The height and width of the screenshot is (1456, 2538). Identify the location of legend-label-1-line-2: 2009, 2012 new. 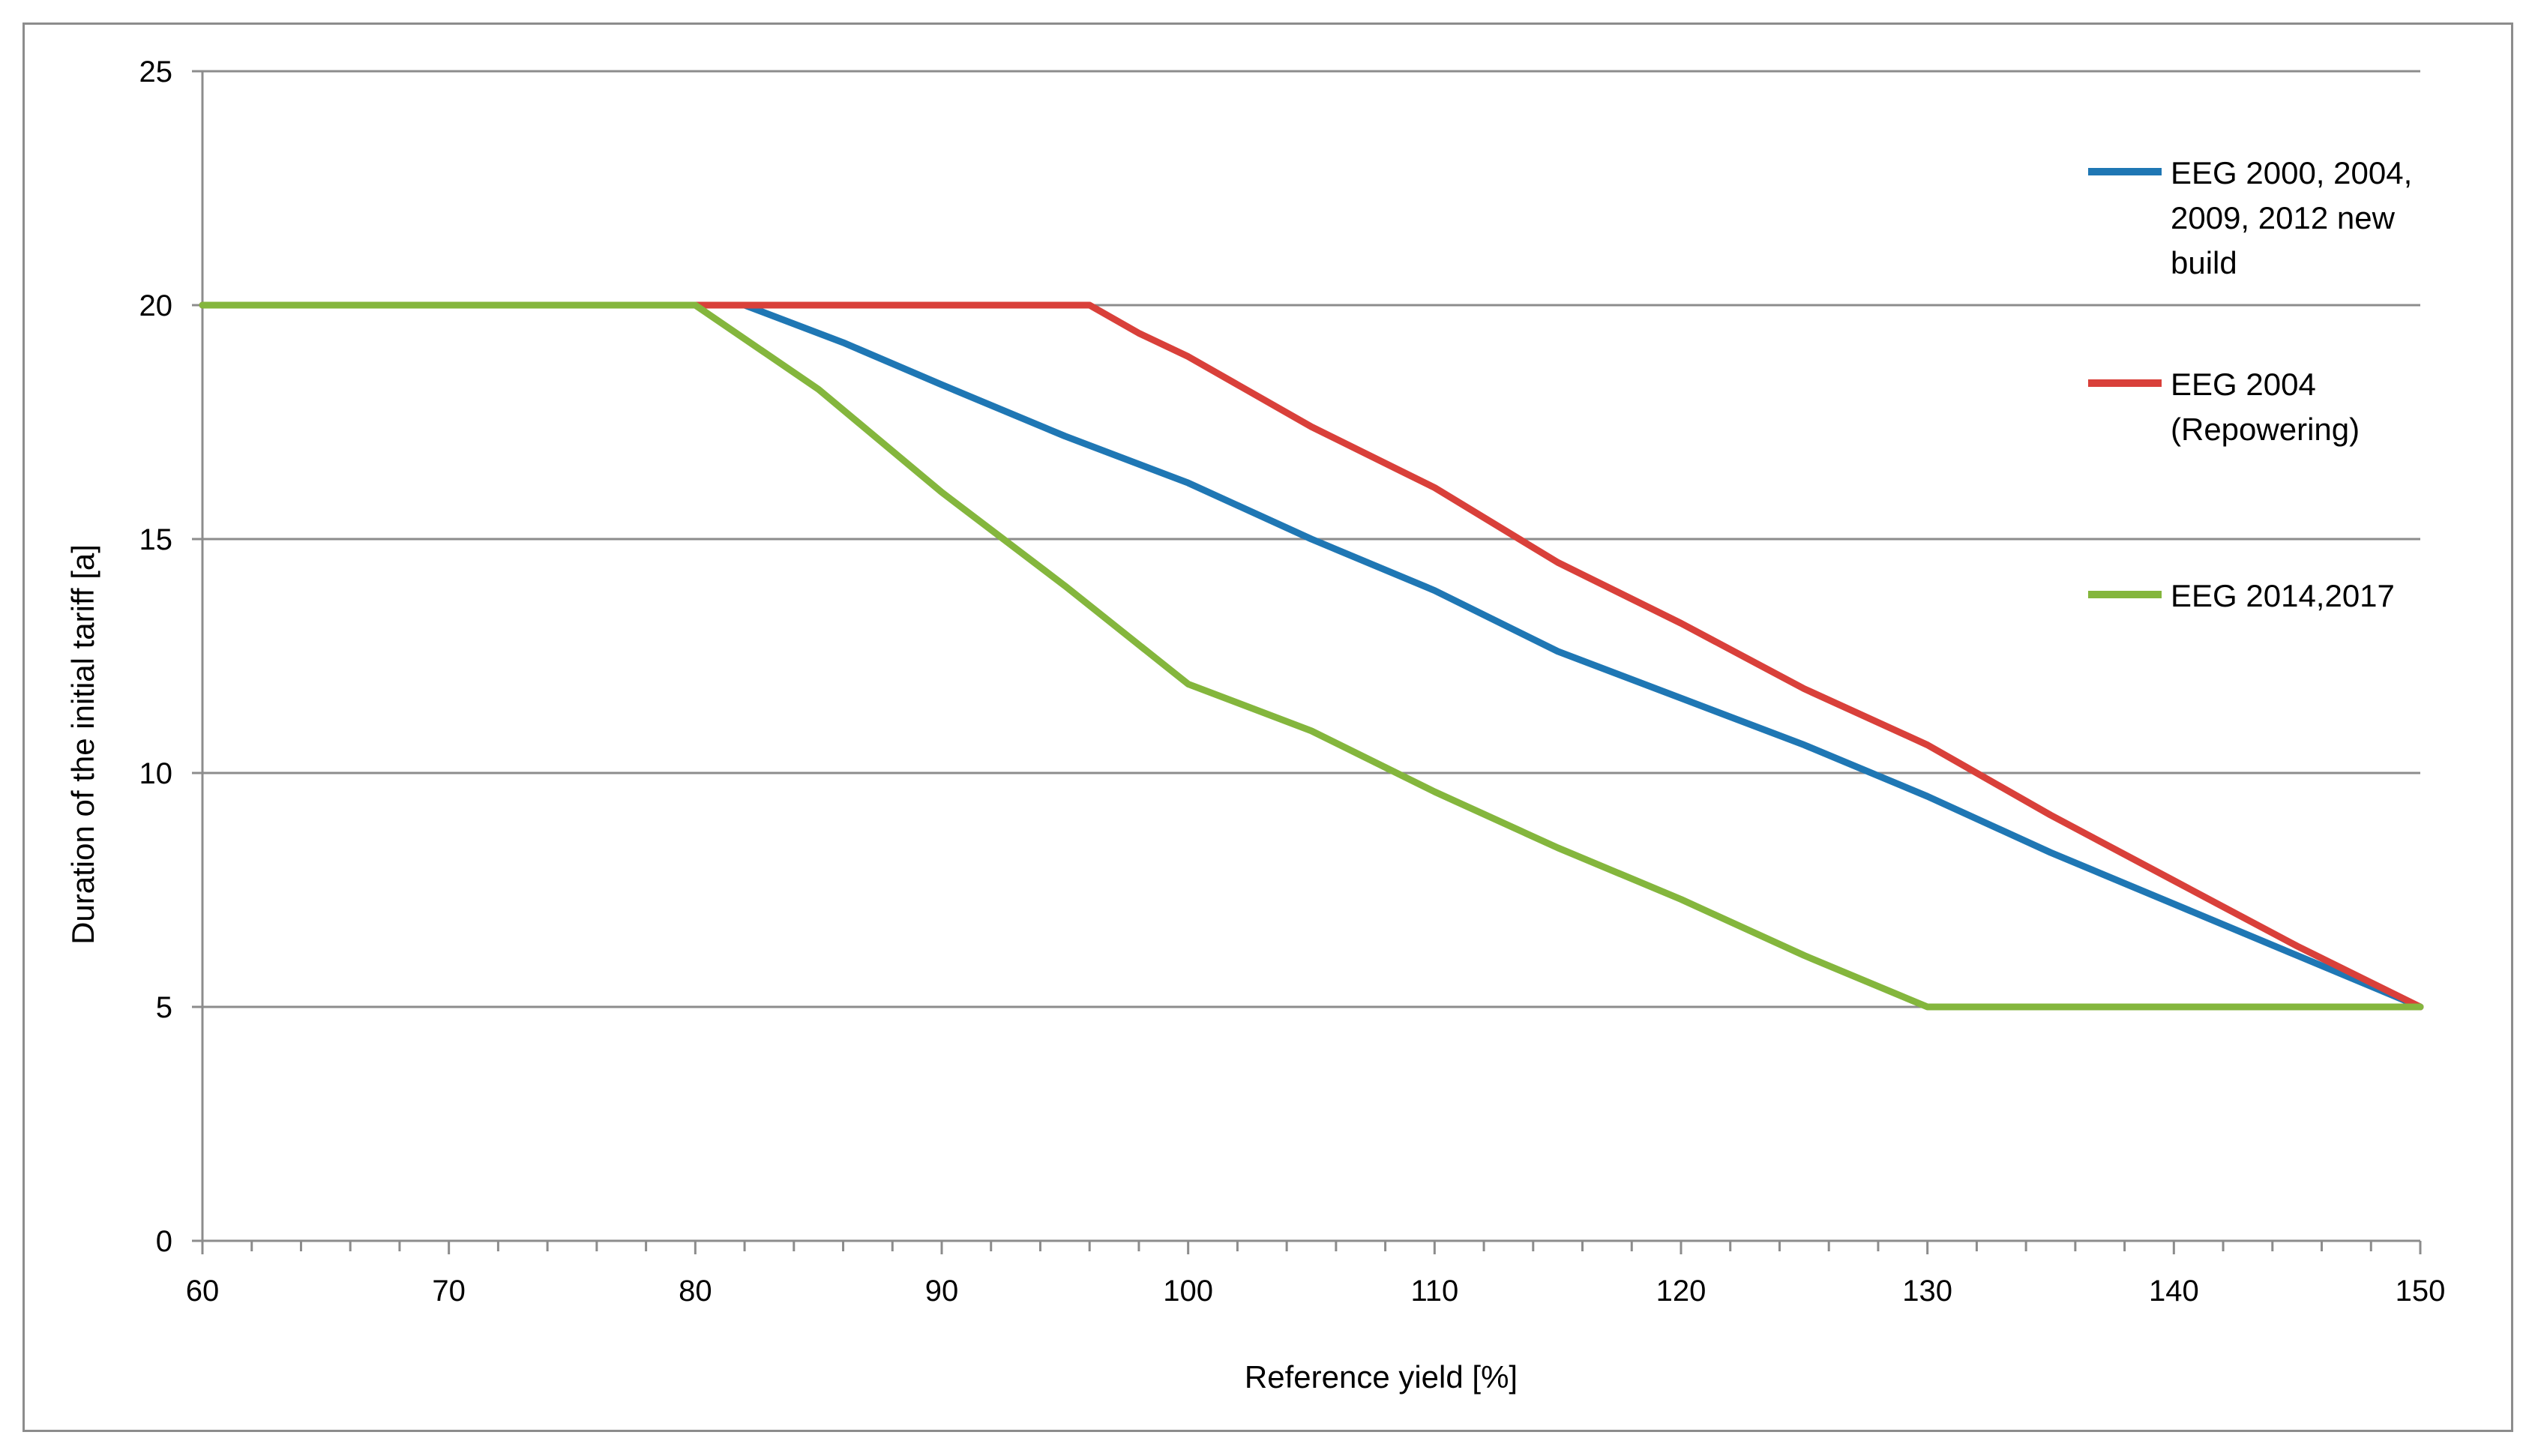
(2284, 217).